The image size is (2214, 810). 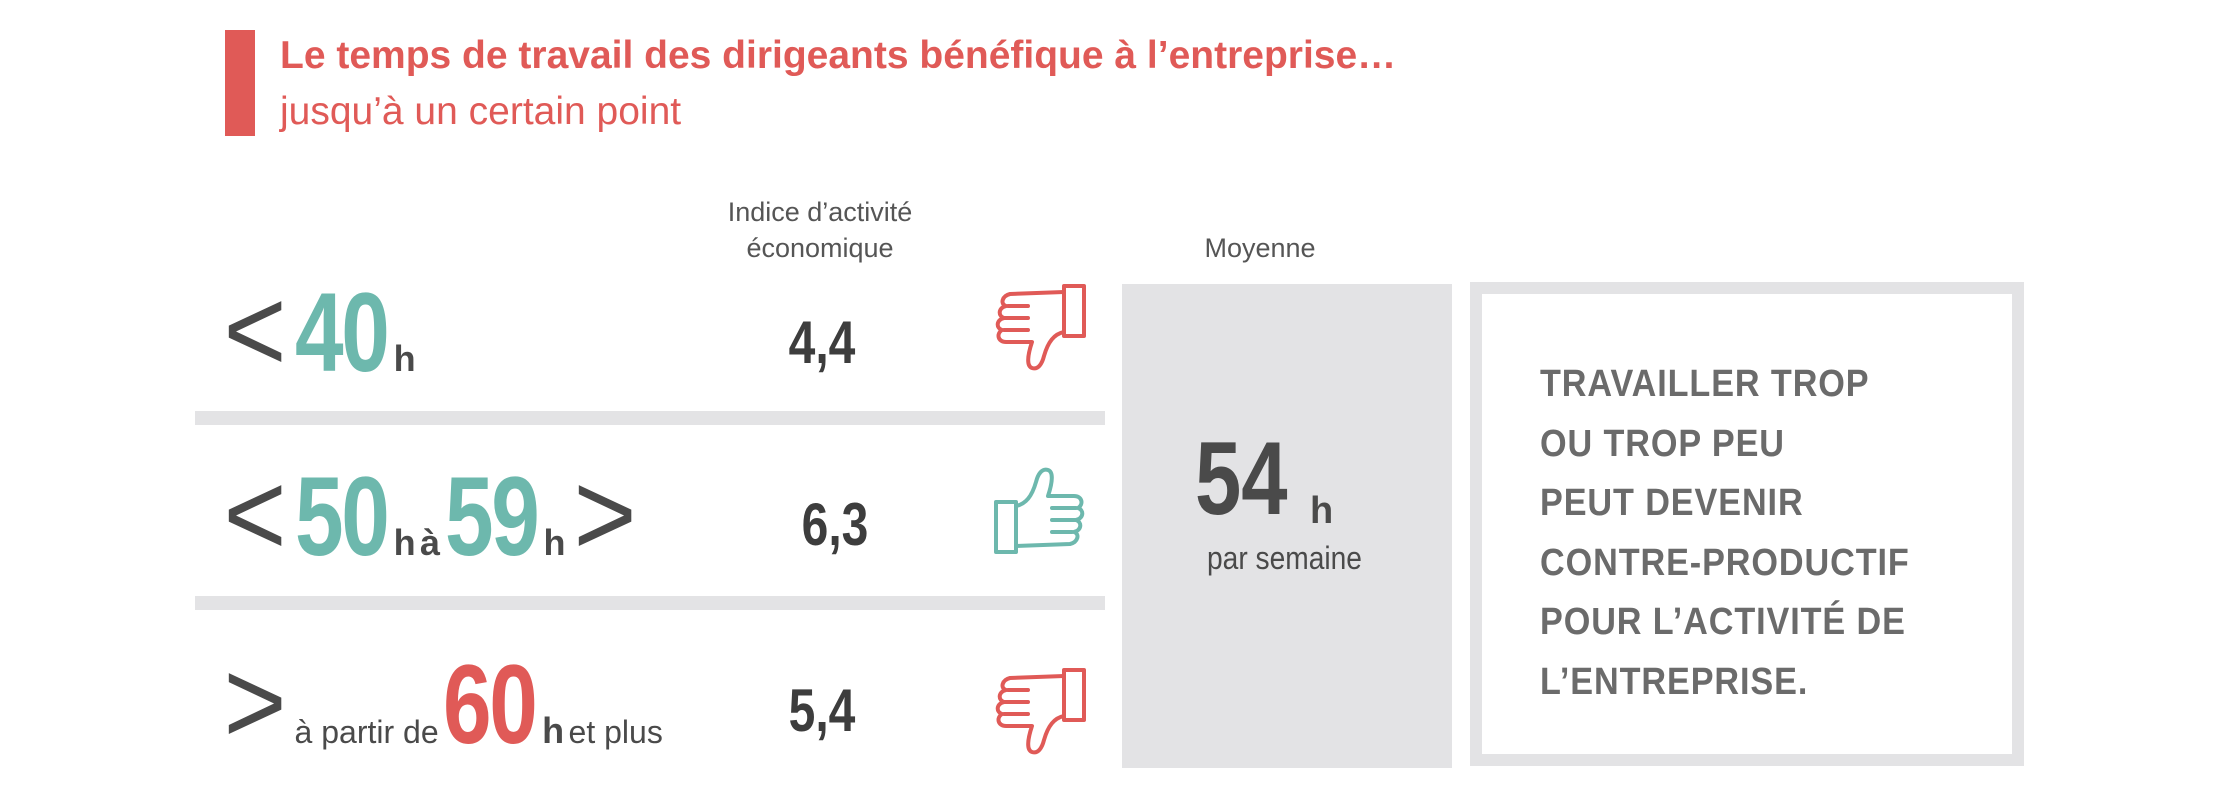 What do you see at coordinates (822, 342) in the screenshot?
I see `row-1-index-value: 4,4` at bounding box center [822, 342].